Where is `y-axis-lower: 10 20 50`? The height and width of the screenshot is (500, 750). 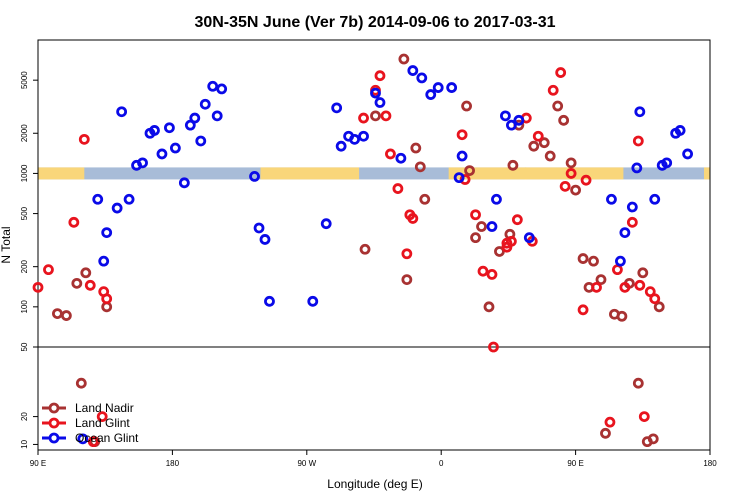
y-axis-lower: 10 20 50 is located at coordinates (29, 395).